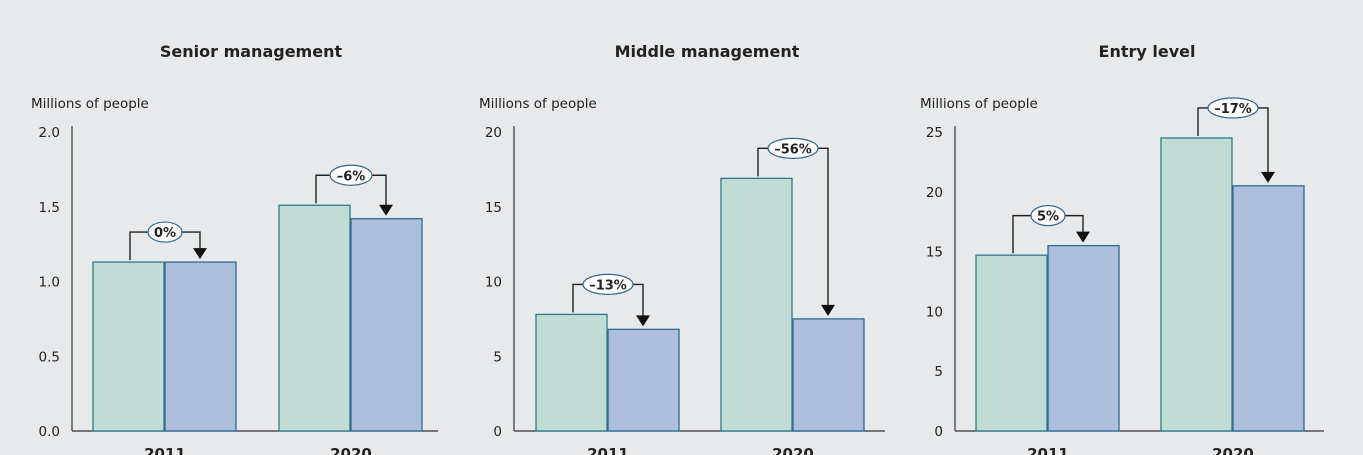 This screenshot has height=455, width=1363. I want to click on change-label: –17%, so click(1233, 109).